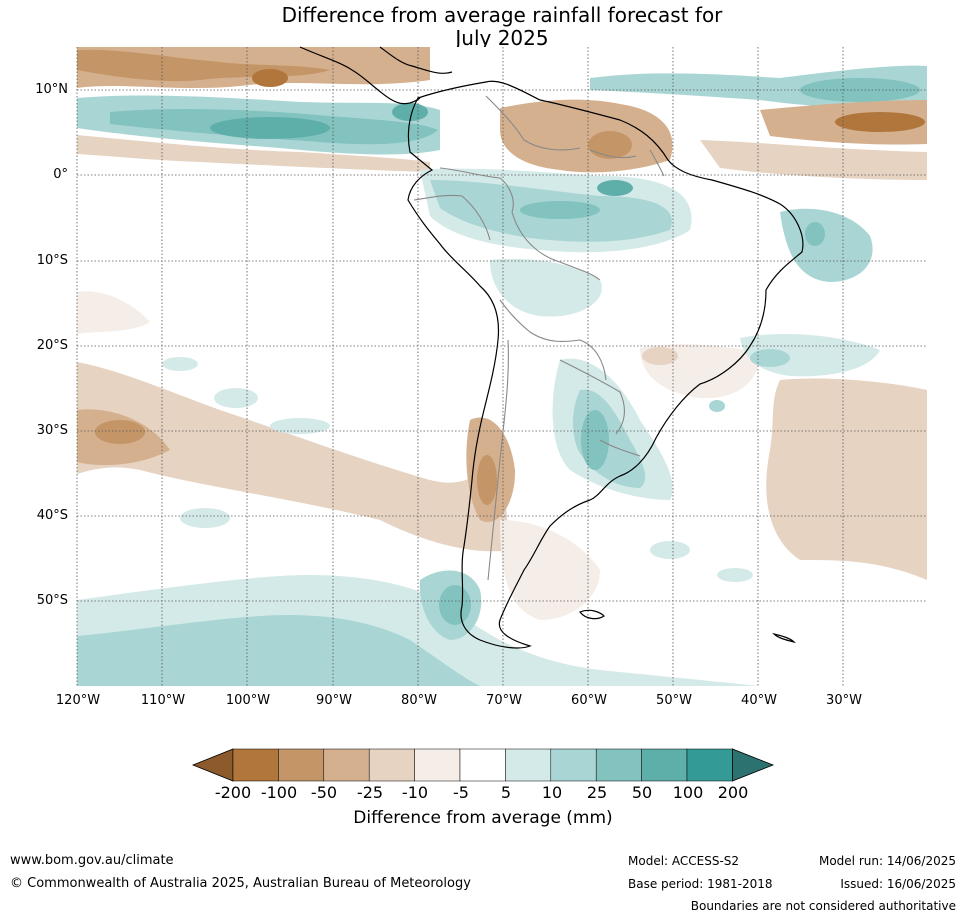 The image size is (965, 919). Describe the element at coordinates (759, 700) in the screenshot. I see `lon-label-40w: 40°W` at that location.